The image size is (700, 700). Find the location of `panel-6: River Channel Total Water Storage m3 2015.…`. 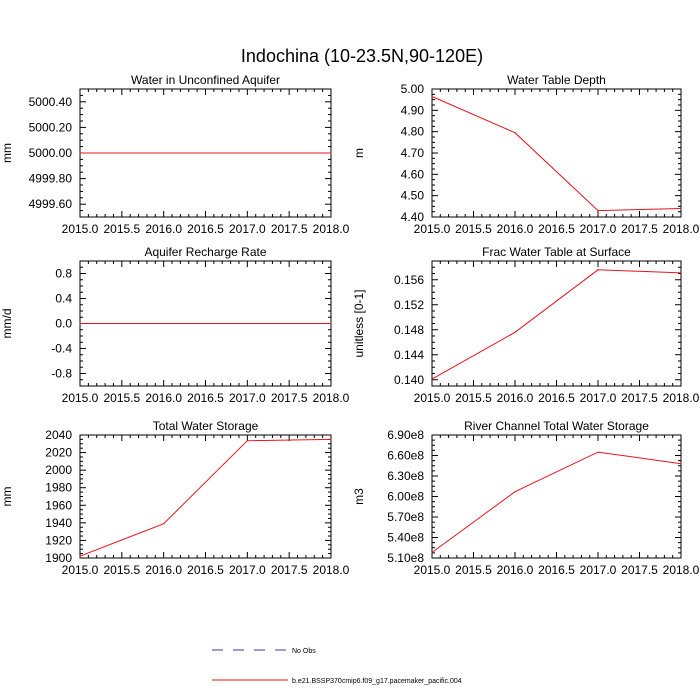

panel-6: River Channel Total Water Storage m3 2015.… is located at coordinates (526, 498).